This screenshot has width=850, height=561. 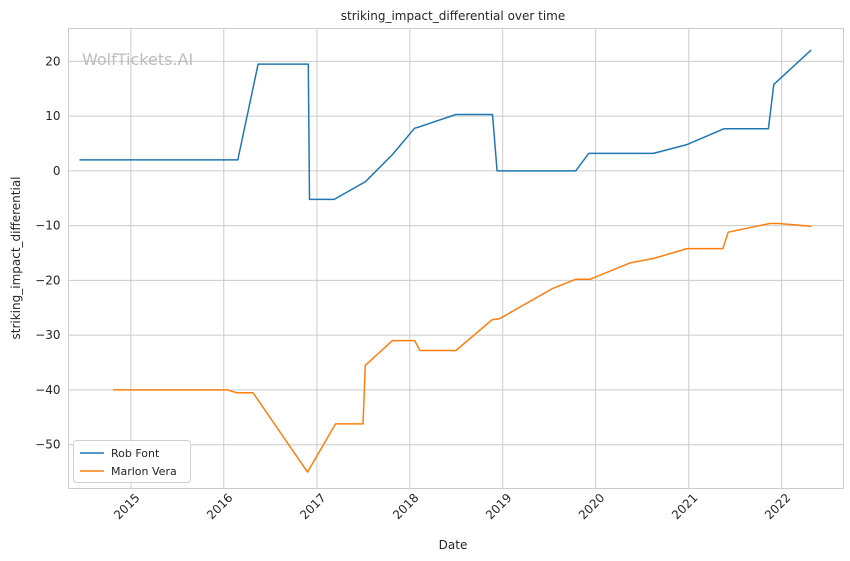 I want to click on legend-label-rob-font: Rob Font, so click(x=135, y=453).